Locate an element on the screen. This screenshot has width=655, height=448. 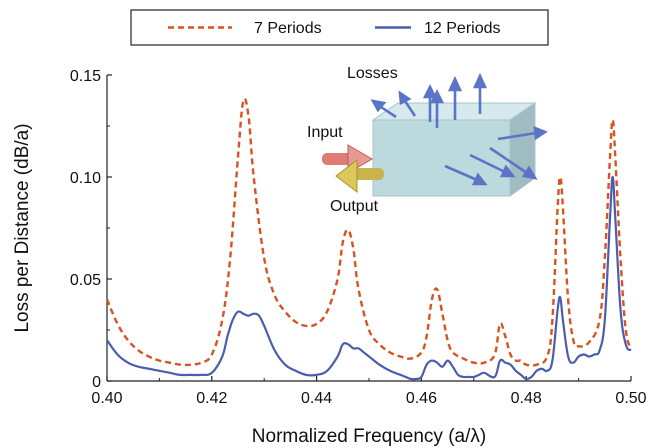
block-right-face is located at coordinates (522, 149).